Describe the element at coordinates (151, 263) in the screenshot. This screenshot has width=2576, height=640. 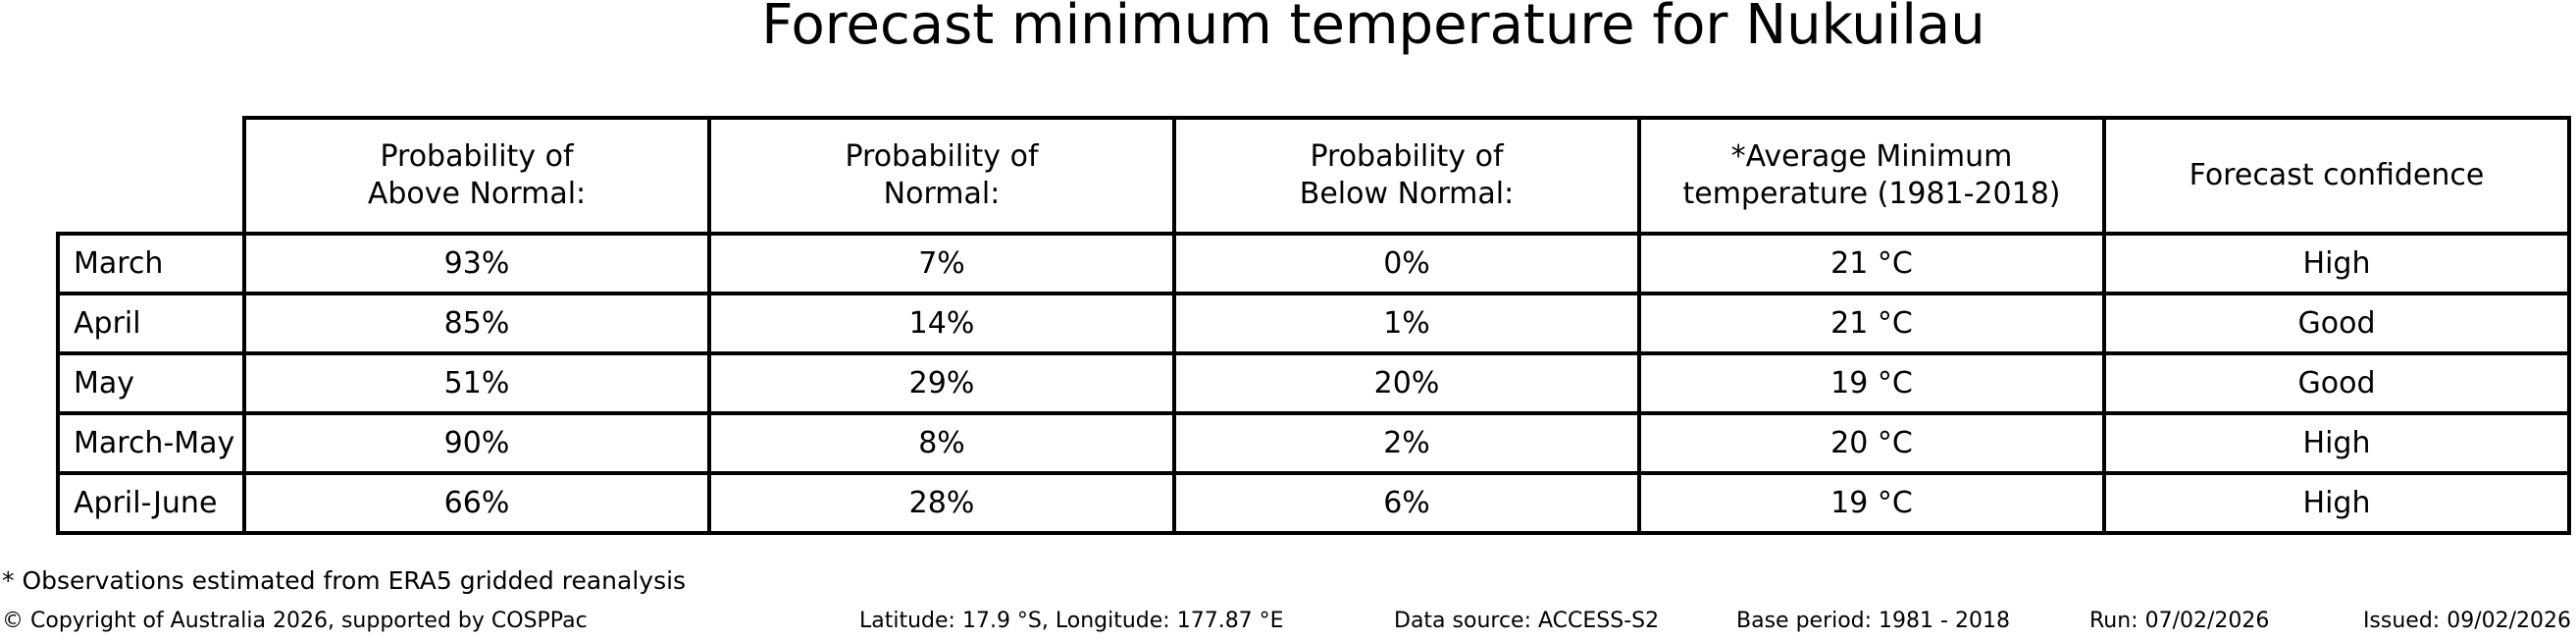
I see `row-label: March` at that location.